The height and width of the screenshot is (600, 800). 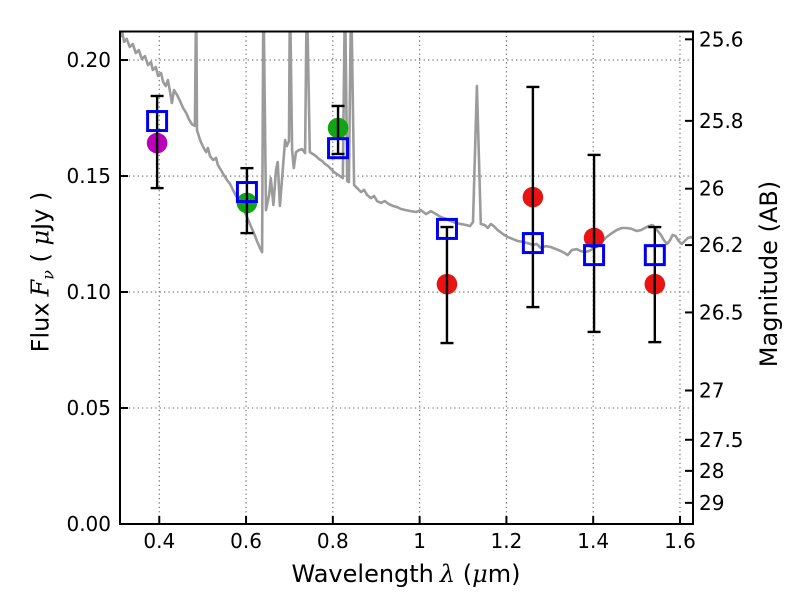 What do you see at coordinates (88, 408) in the screenshot?
I see `flux-tick-label: 0.05` at bounding box center [88, 408].